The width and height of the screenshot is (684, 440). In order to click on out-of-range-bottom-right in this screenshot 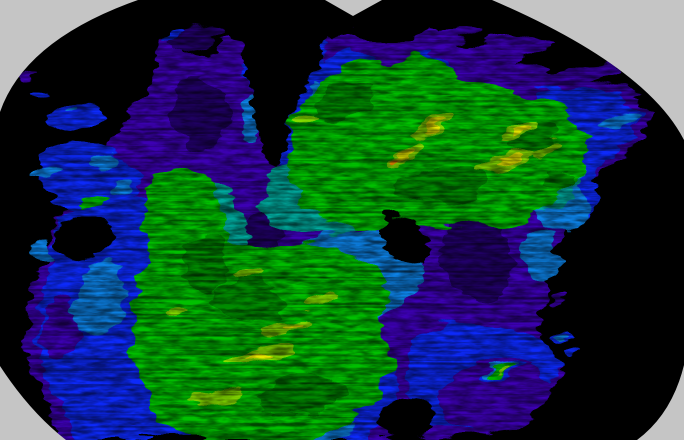, I will do `click(660, 402)`.